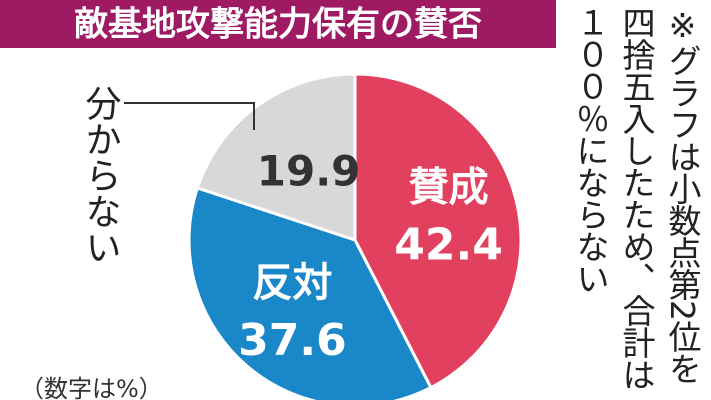 The height and width of the screenshot is (400, 711). I want to click on note-line: １００％にならない, so click(590, 150).